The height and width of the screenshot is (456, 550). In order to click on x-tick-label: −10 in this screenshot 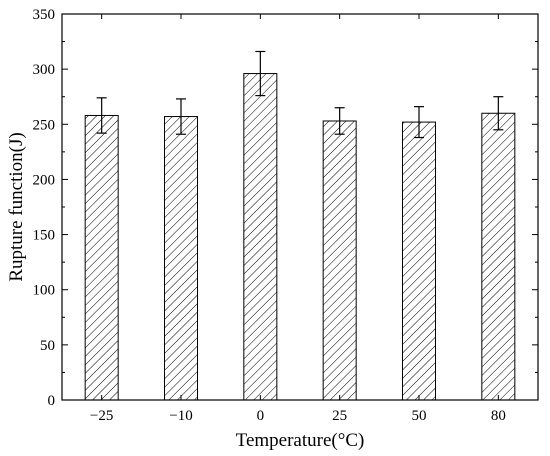, I will do `click(180, 416)`.